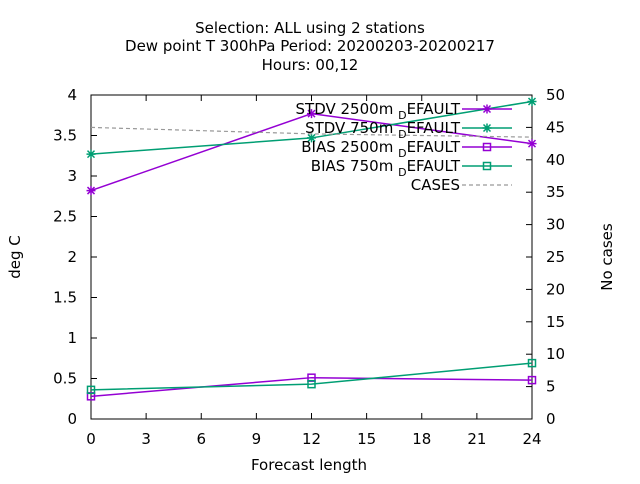 Image resolution: width=640 pixels, height=484 pixels. I want to click on y2-tick-label: 35, so click(555, 192).